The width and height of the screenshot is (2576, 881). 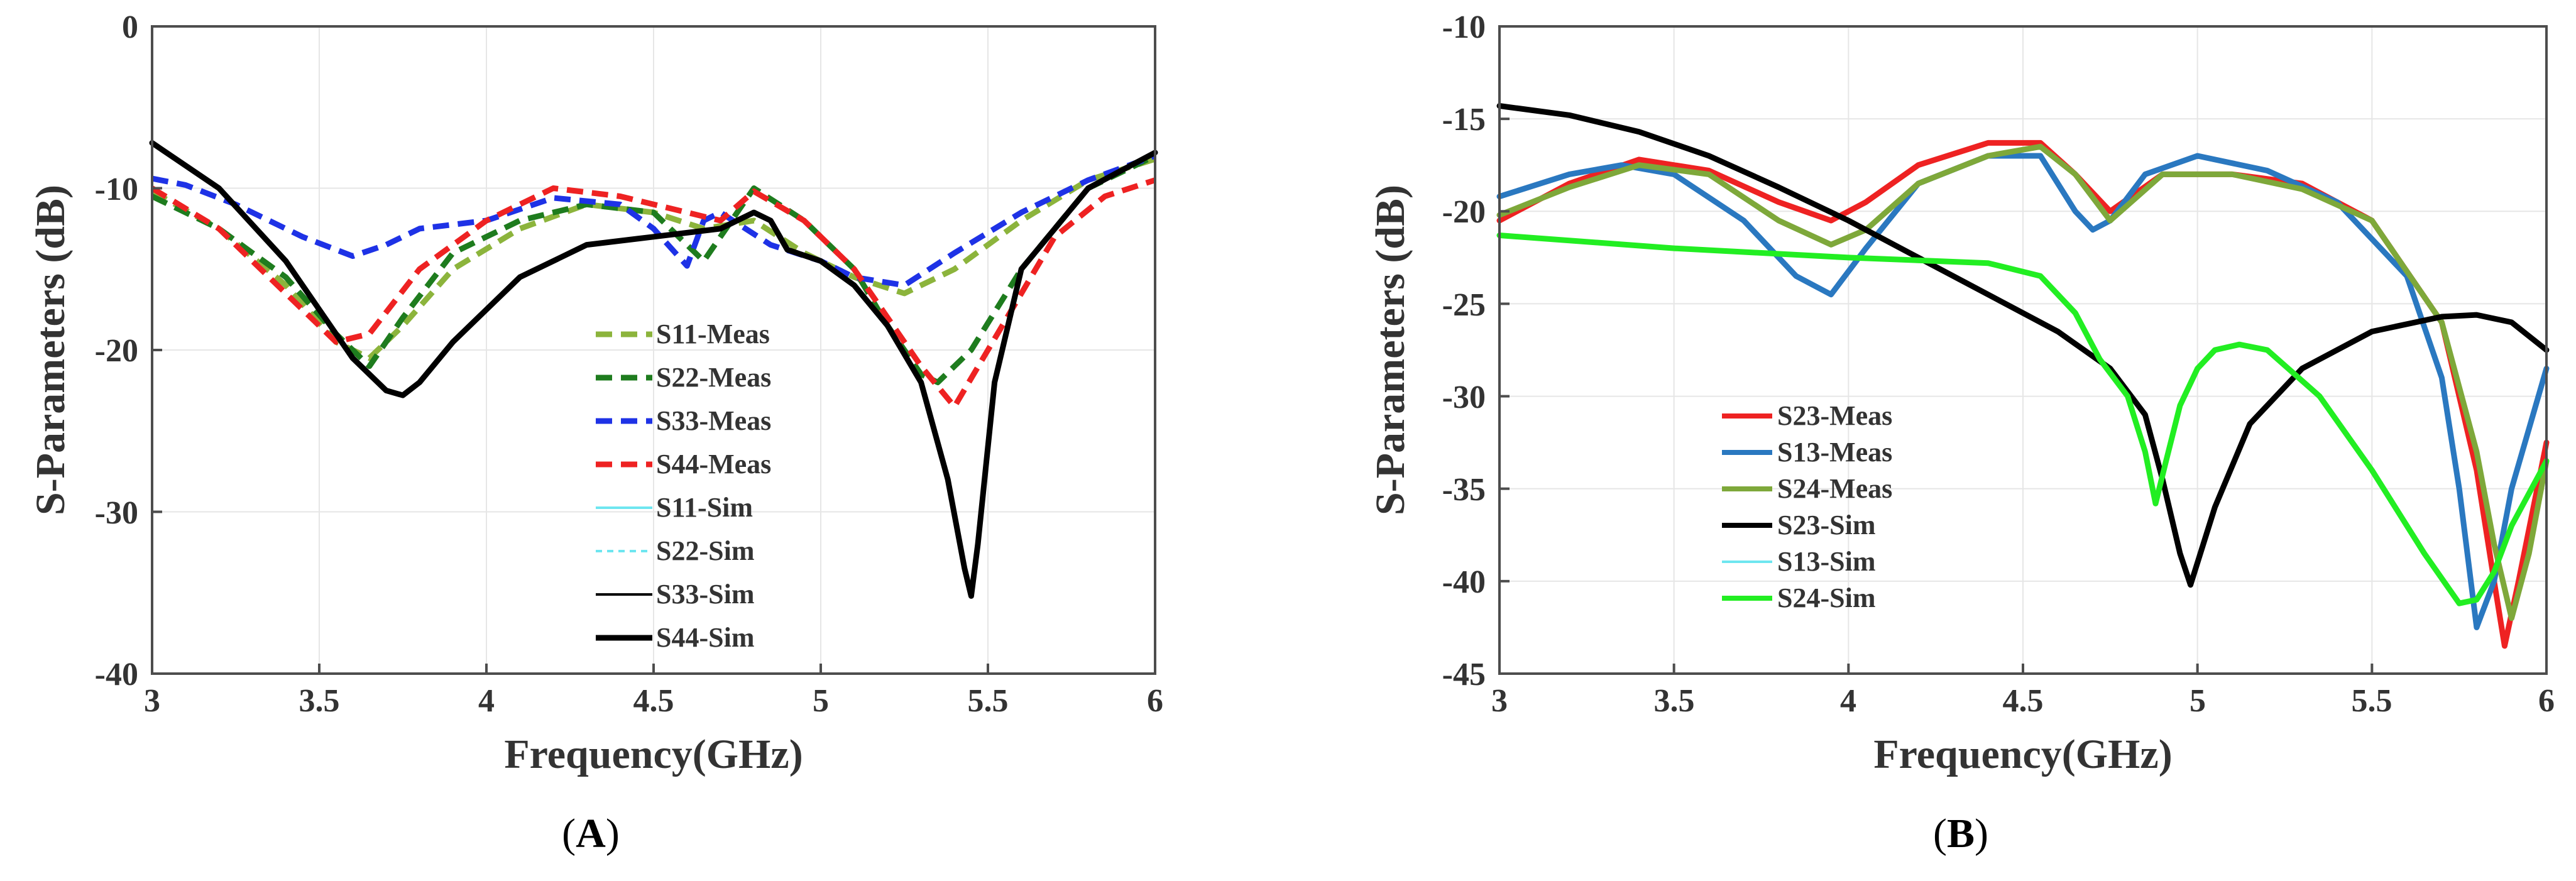 What do you see at coordinates (1834, 415) in the screenshot?
I see `legend-b-label-s23-meas: S23-Meas` at bounding box center [1834, 415].